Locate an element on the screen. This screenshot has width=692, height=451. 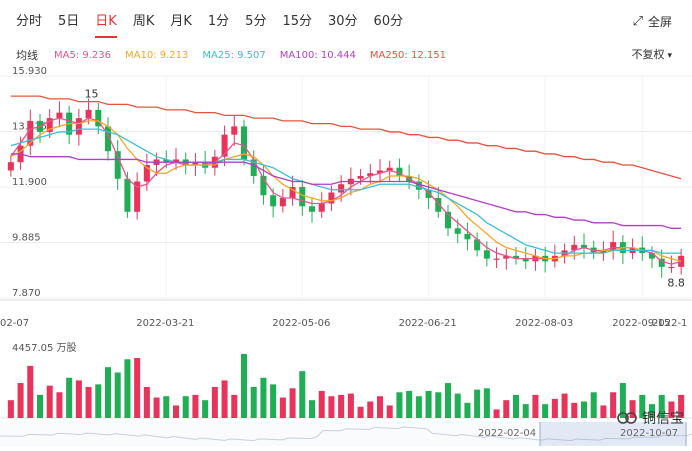
ma-legend-label: 均线 is located at coordinates (27, 55).